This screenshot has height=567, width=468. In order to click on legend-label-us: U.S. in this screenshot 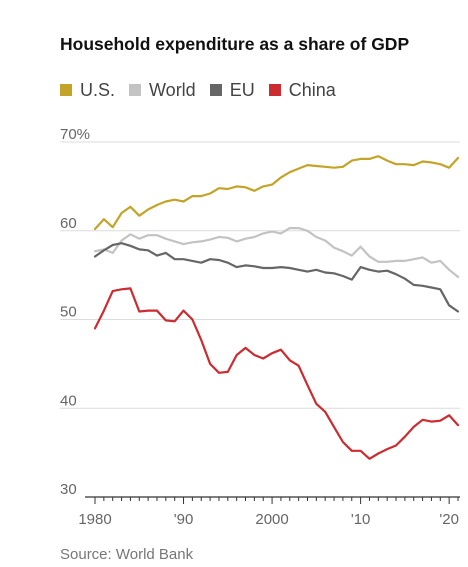, I will do `click(98, 89)`.